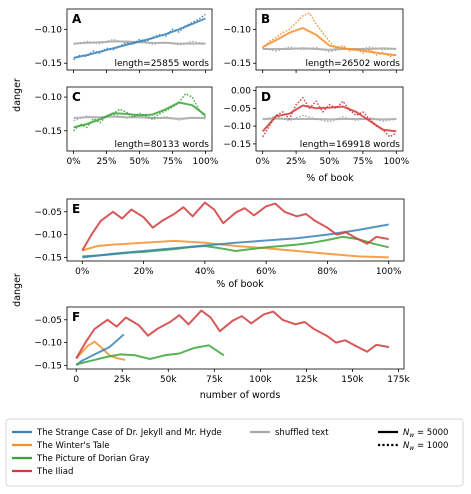 The image size is (471, 494). I want to click on xtick-label-D-4: 100%, so click(396, 162).